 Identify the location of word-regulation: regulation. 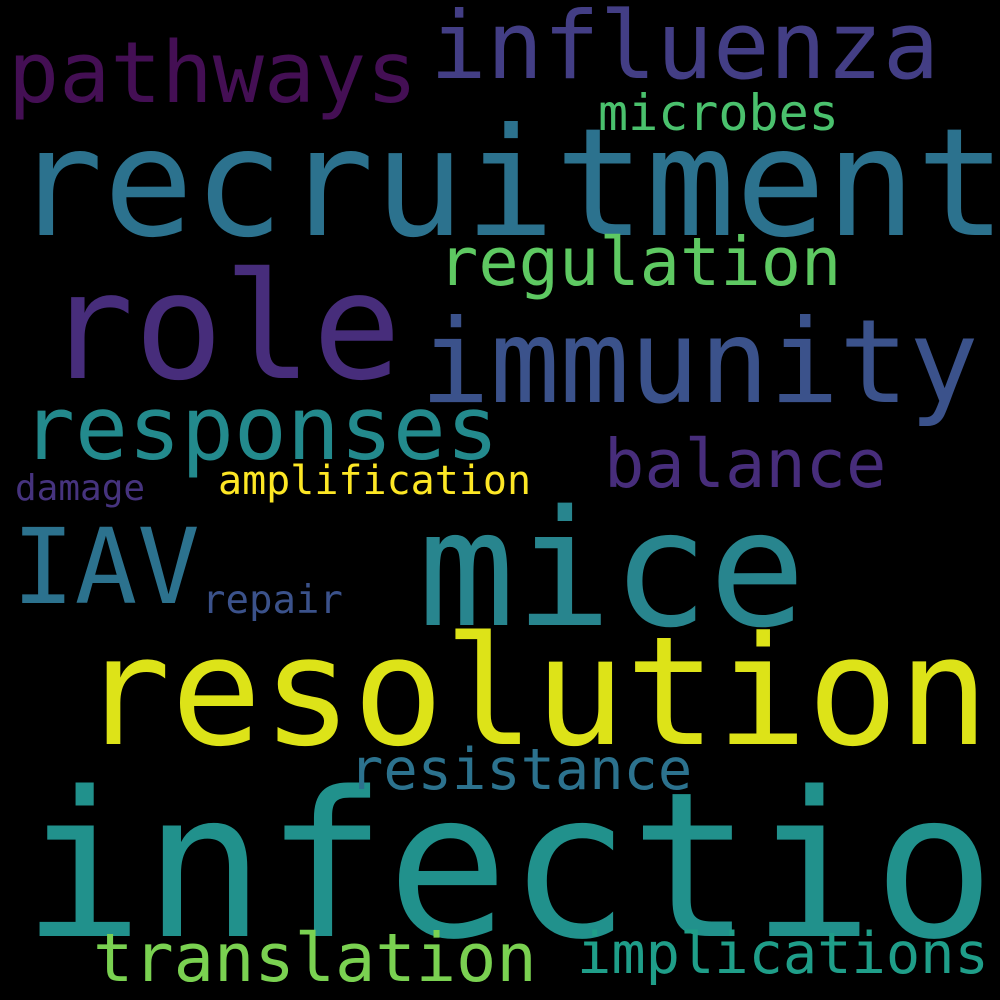
(640, 262).